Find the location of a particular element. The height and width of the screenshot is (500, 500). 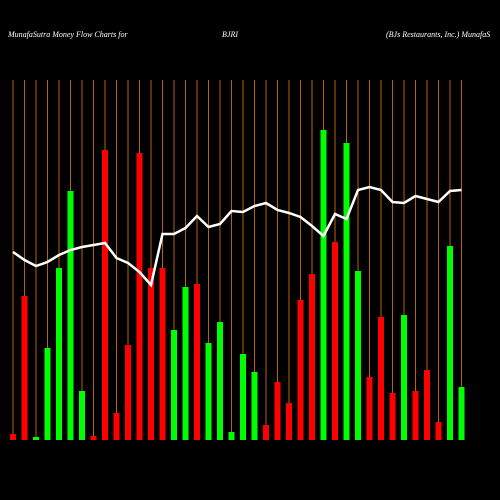

chart-symbol: BJRI is located at coordinates (230, 34).